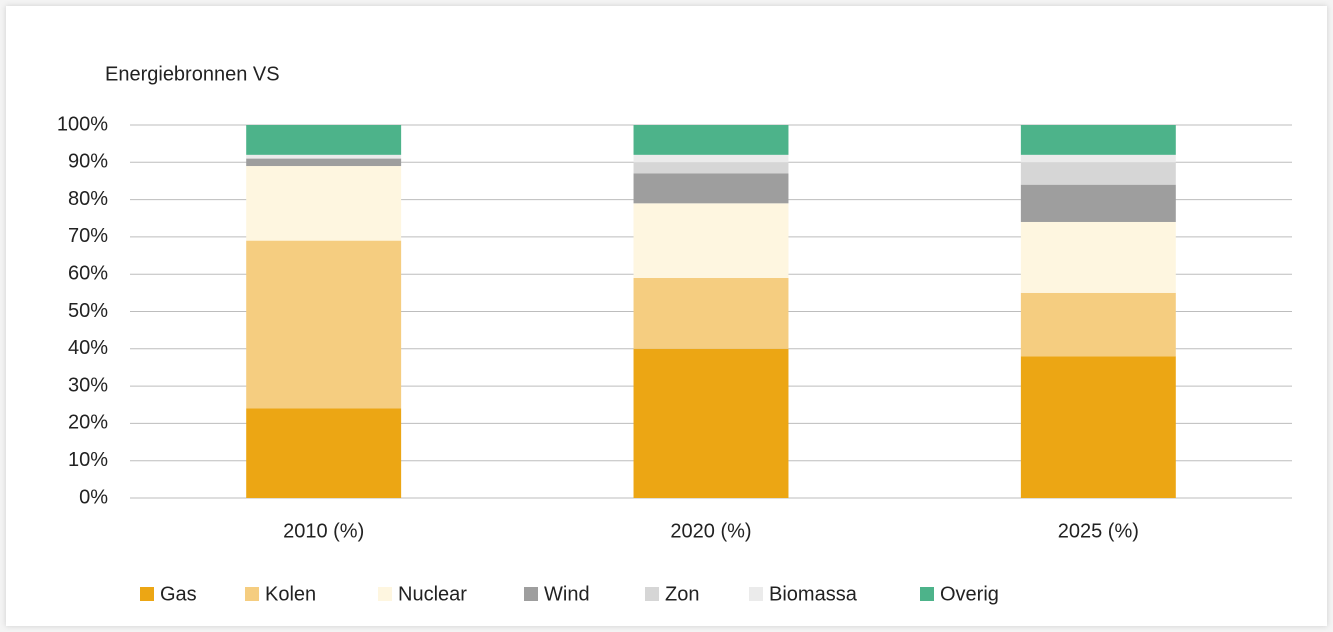 This screenshot has width=1333, height=632. Describe the element at coordinates (88, 423) in the screenshot. I see `y-tick-label: 20%` at that location.